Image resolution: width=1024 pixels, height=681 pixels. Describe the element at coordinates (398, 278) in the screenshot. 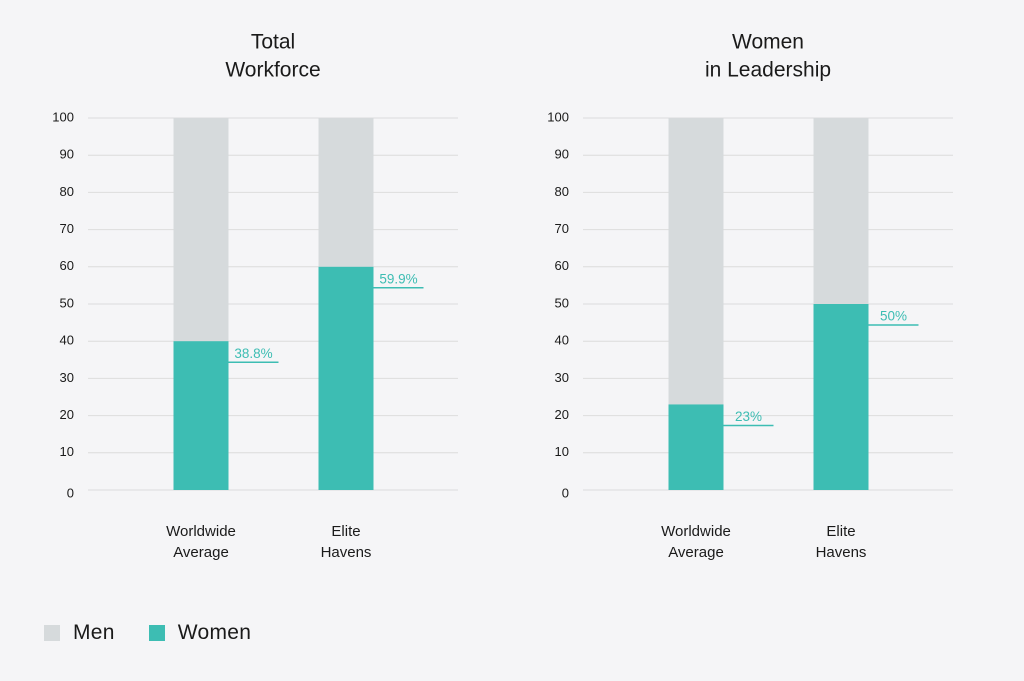

I see `data-label: 59.9%` at that location.